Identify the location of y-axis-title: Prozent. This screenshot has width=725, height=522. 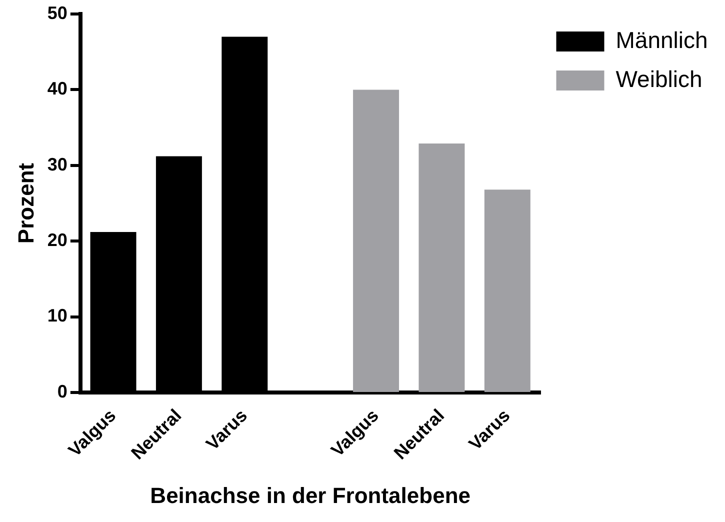
(25, 203).